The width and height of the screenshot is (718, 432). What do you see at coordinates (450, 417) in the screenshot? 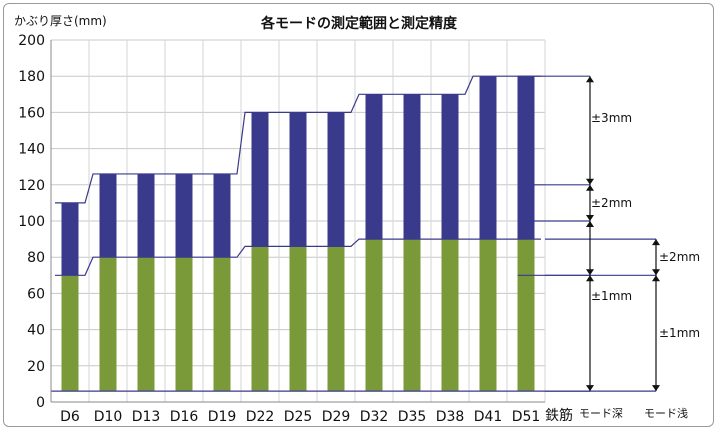
I see `x-tick-label: D38` at bounding box center [450, 417].